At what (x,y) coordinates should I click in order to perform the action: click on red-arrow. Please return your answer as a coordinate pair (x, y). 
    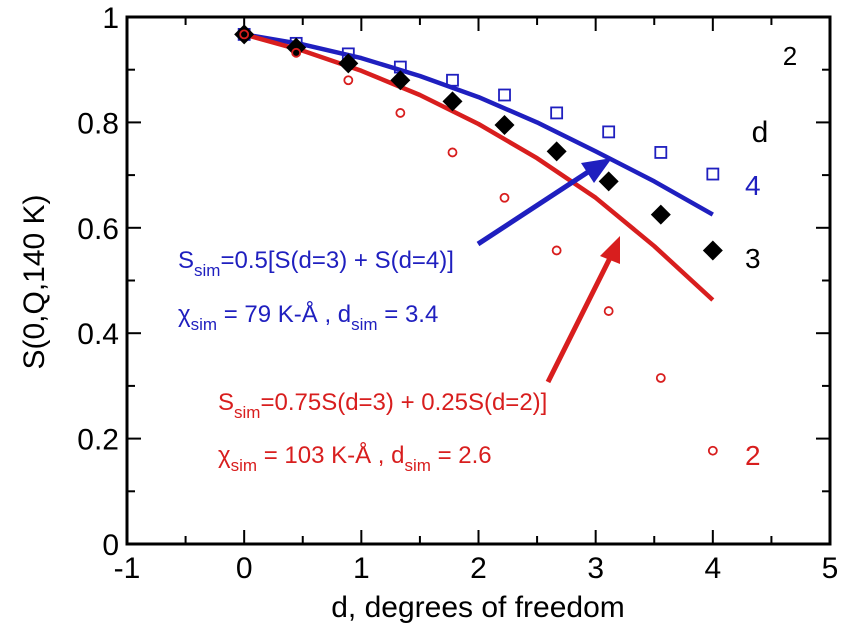
    Looking at the image, I should click on (579, 320).